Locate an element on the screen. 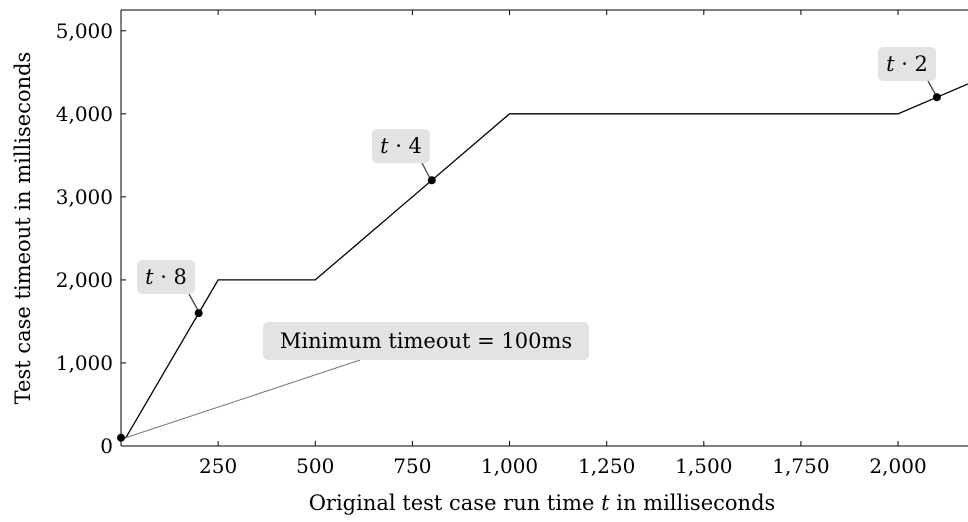 The width and height of the screenshot is (968, 522). x-tick-label: 1,250 is located at coordinates (606, 466).